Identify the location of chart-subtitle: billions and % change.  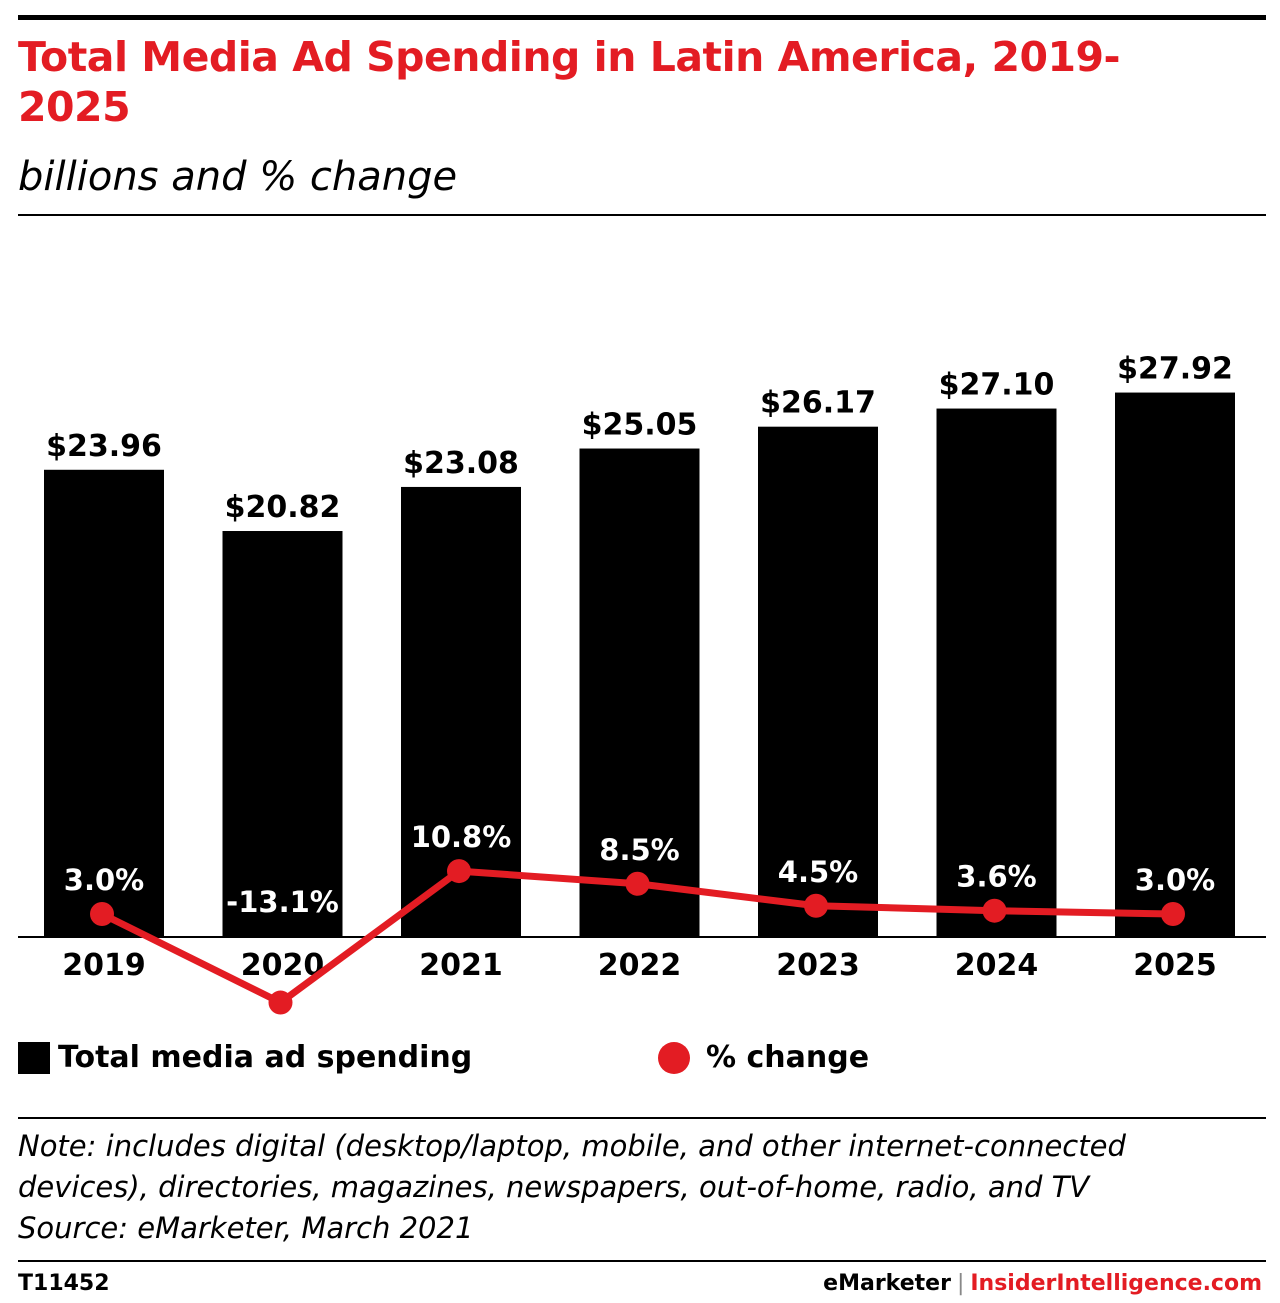
(238, 177).